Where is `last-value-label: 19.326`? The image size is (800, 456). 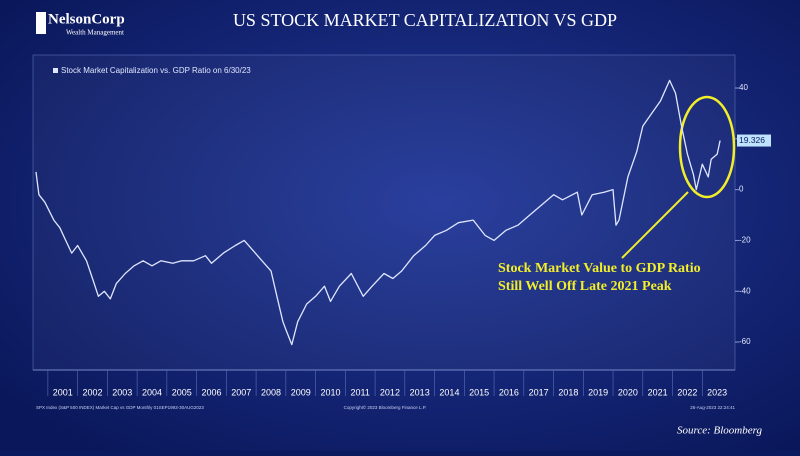 last-value-label: 19.326 is located at coordinates (752, 140).